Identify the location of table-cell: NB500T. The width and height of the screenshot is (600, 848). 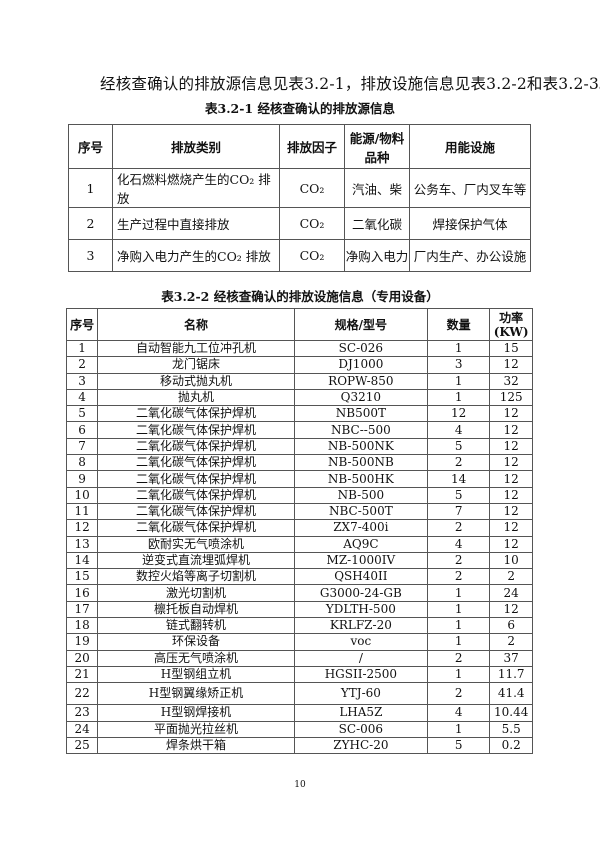
(360, 414).